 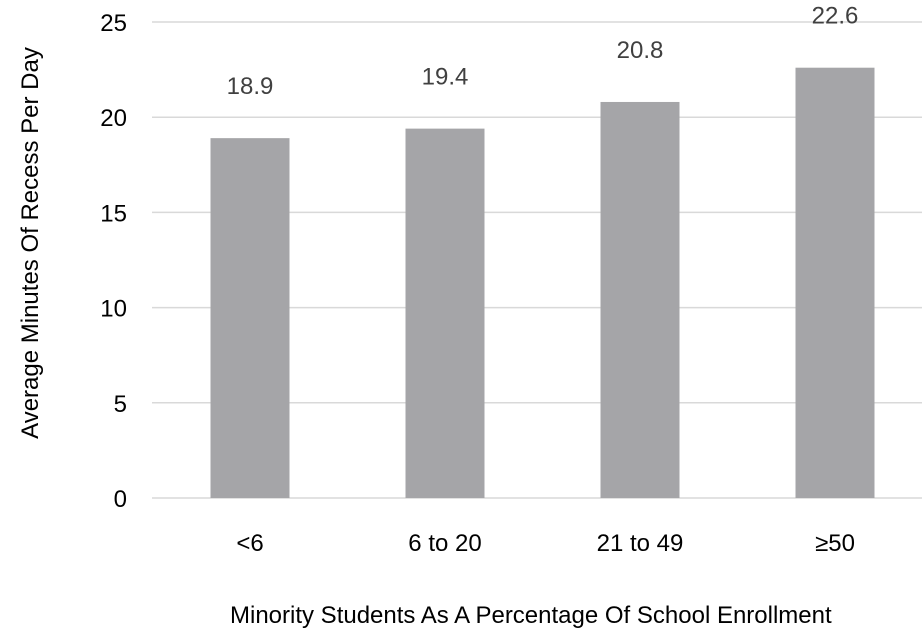 I want to click on x-tick-label: <6, so click(x=249, y=543).